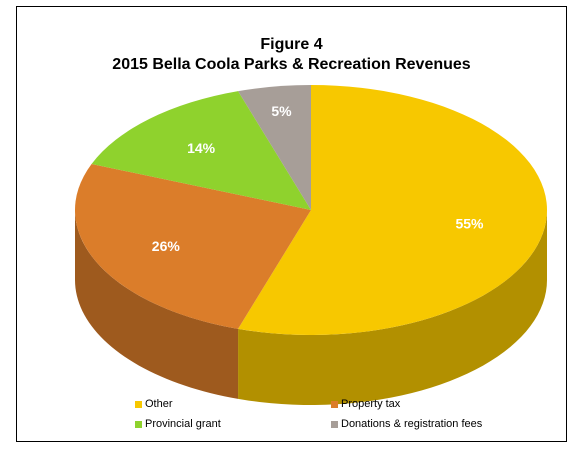 The image size is (585, 451). What do you see at coordinates (274, 147) in the screenshot?
I see `pie-slice-donations-registration-fees` at bounding box center [274, 147].